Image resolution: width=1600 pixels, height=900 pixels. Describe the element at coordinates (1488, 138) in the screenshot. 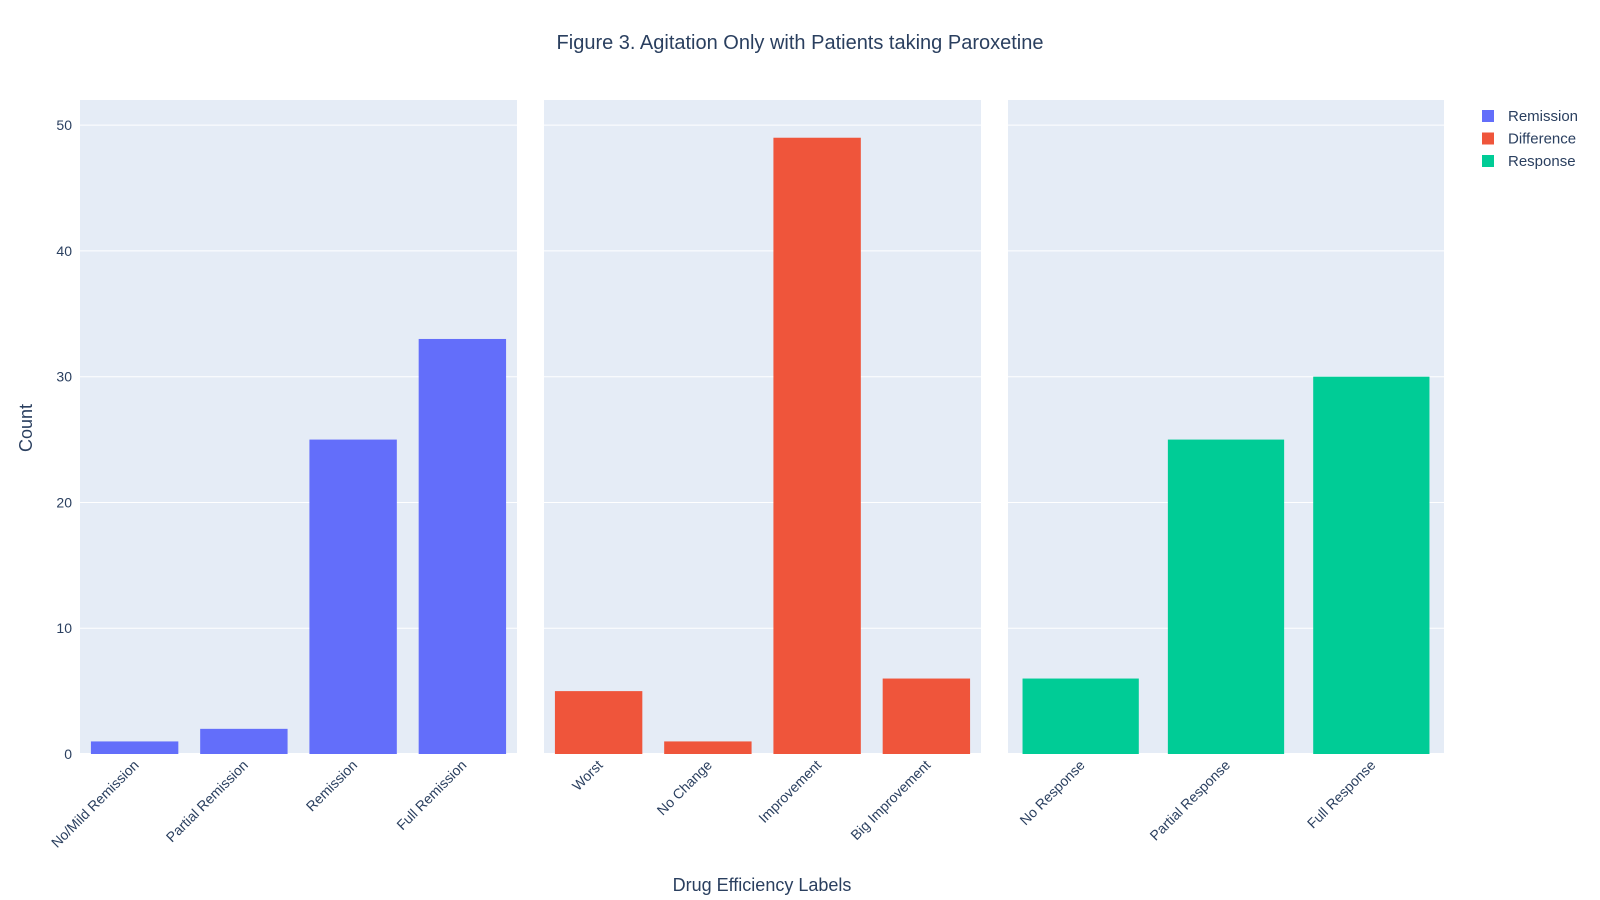

I see `legend-swatch-difference` at that location.